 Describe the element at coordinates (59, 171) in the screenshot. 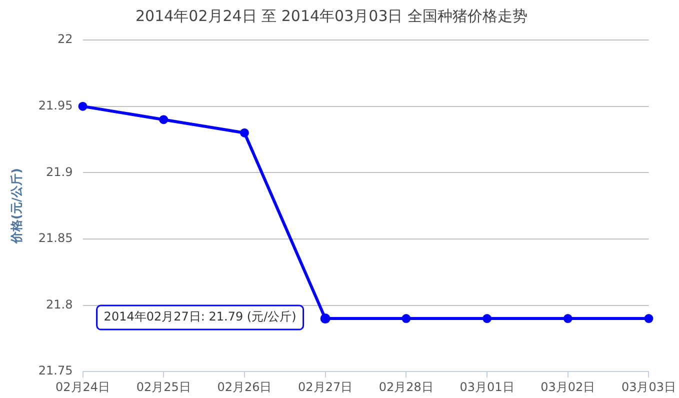

I see `y-tick-label: 21.9` at that location.